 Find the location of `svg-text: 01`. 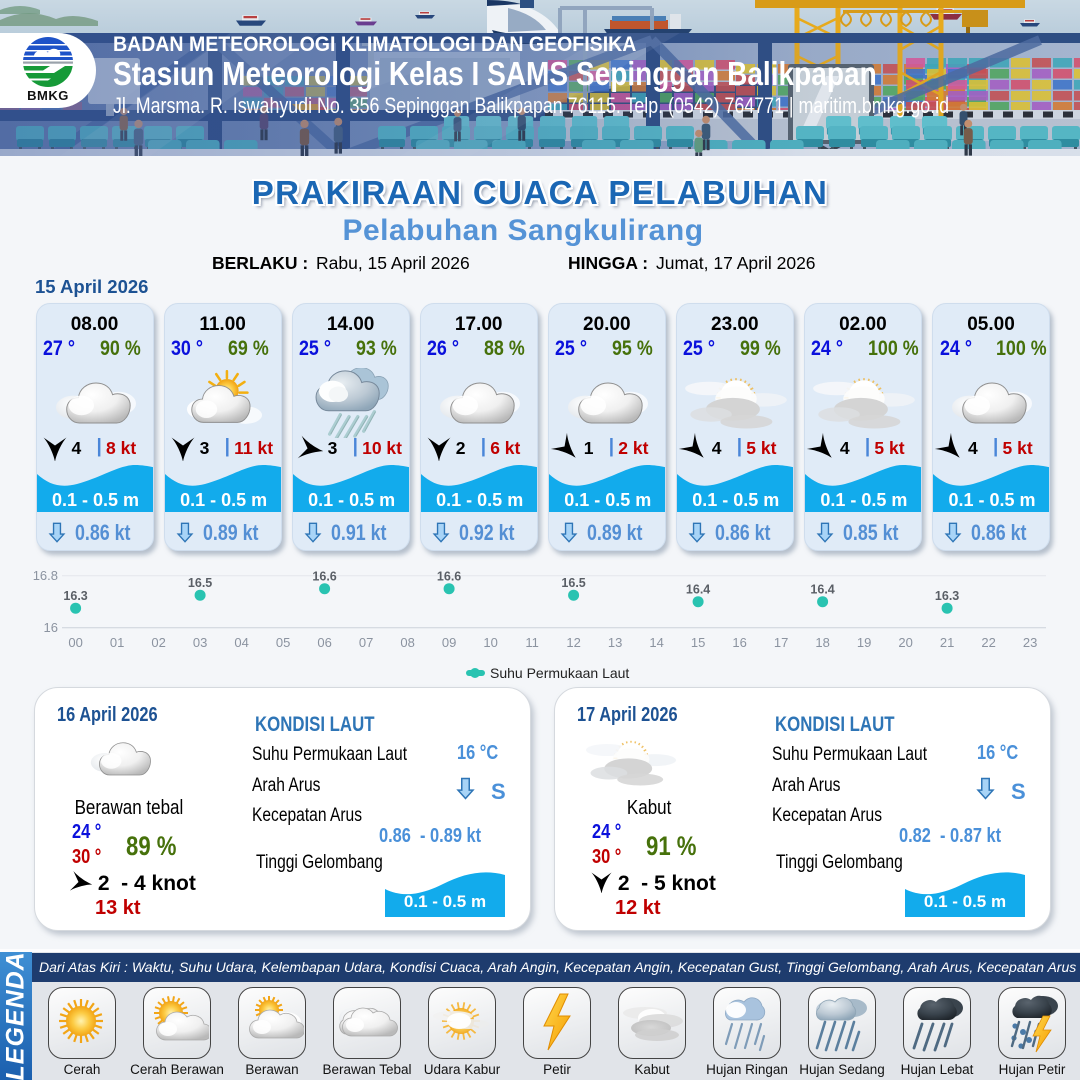

svg-text: 01 is located at coordinates (117, 642).